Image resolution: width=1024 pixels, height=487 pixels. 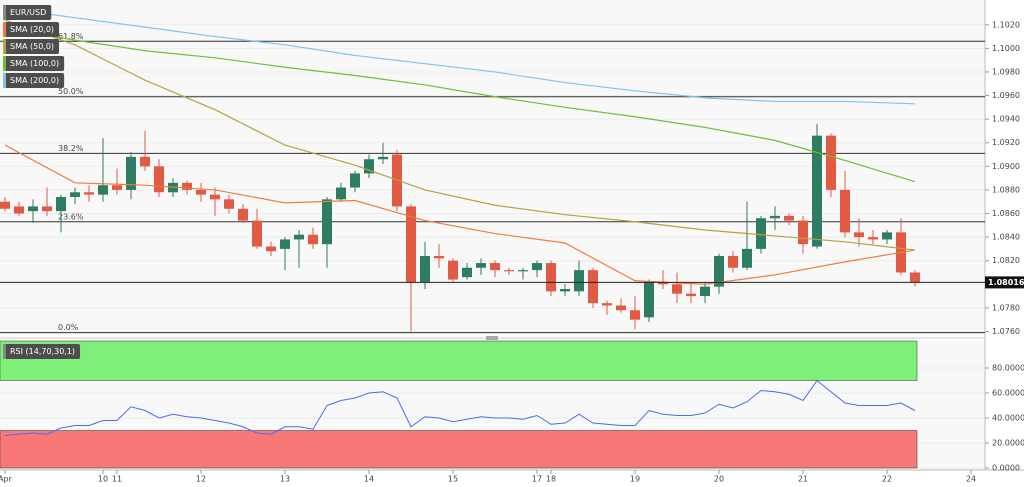 I want to click on y-tick-label: 1.0760, so click(x=1006, y=331).